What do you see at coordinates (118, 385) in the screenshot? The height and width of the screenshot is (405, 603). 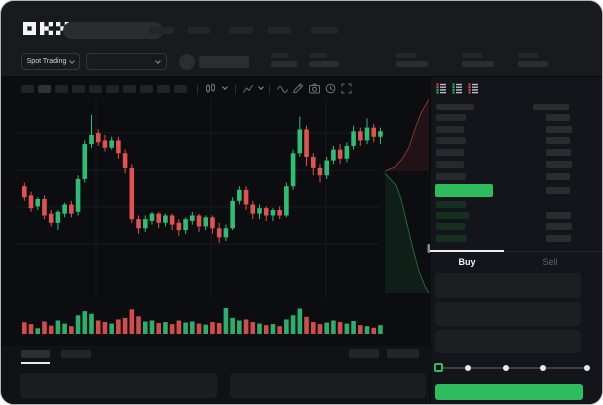 I see `bottom-panel-placeholder` at bounding box center [118, 385].